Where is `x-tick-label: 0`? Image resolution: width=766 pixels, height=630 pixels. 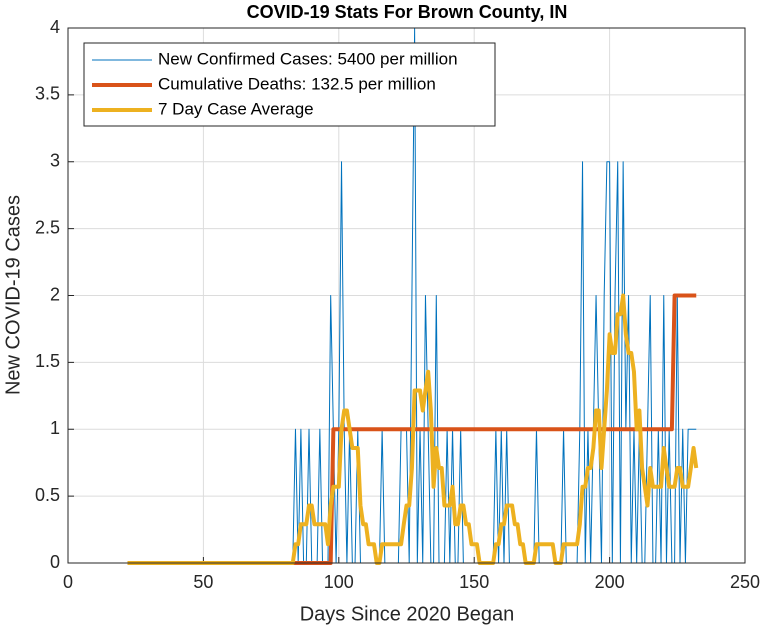 x-tick-label: 0 is located at coordinates (68, 582).